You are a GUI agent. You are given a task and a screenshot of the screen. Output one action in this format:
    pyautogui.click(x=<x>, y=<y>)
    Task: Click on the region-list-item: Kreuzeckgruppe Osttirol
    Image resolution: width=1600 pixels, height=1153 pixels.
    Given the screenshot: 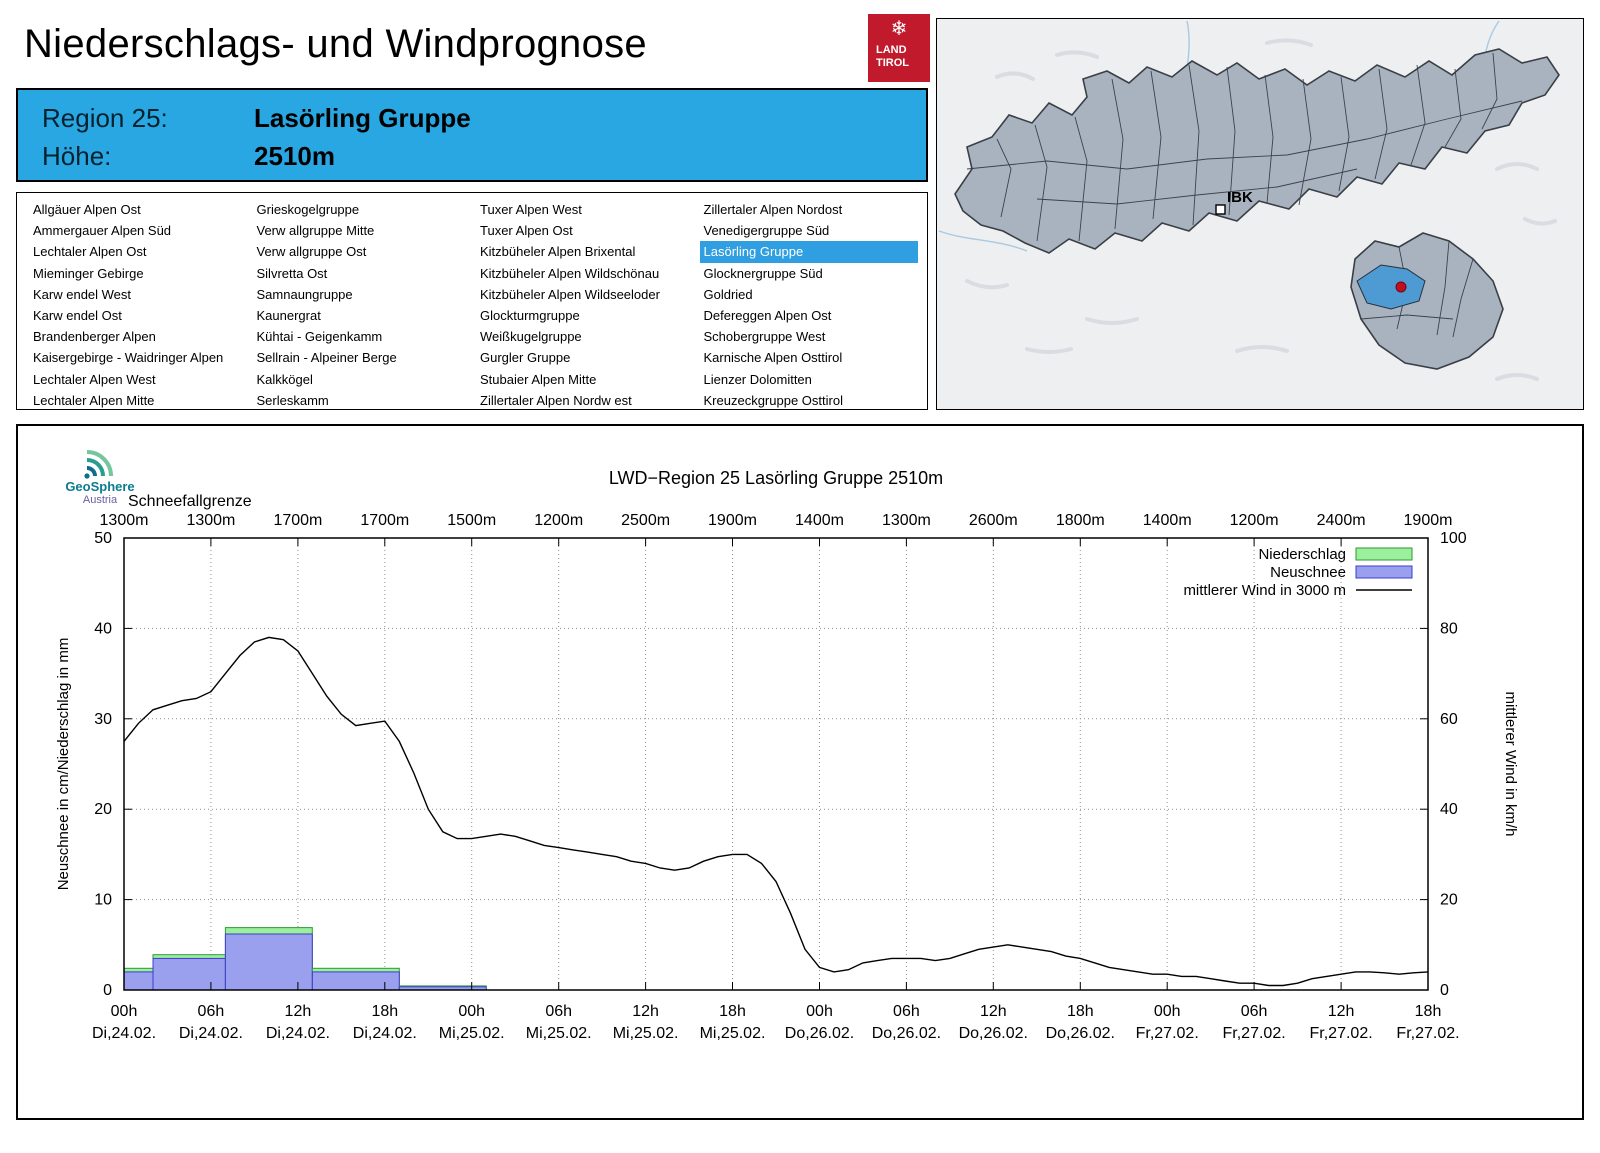 What is the action you would take?
    pyautogui.click(x=773, y=400)
    